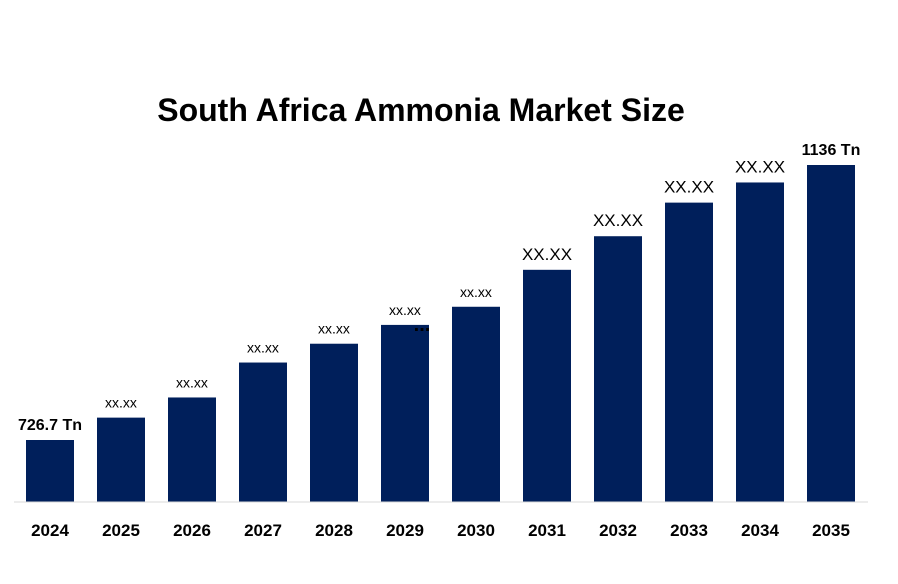  Describe the element at coordinates (547, 254) in the screenshot. I see `data-label-2031: XX.XX` at that location.